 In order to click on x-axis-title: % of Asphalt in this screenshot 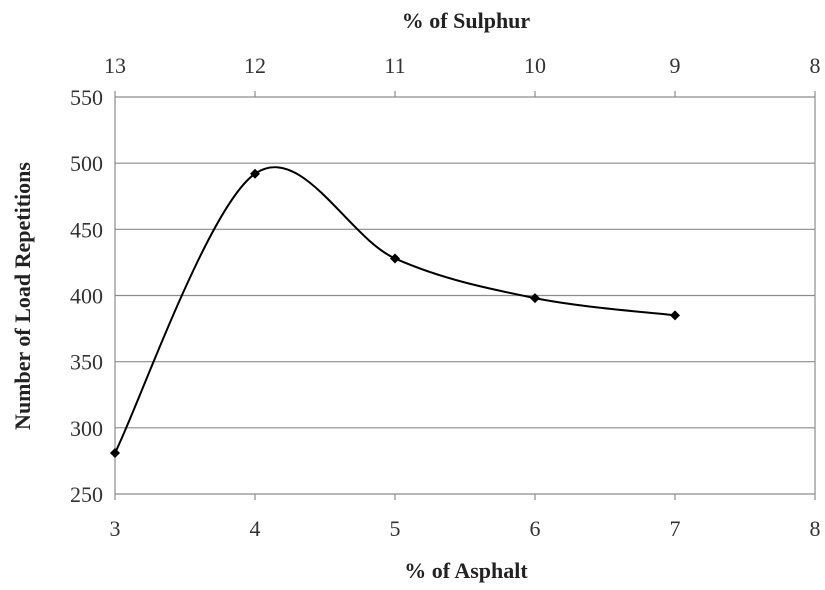, I will do `click(466, 570)`.